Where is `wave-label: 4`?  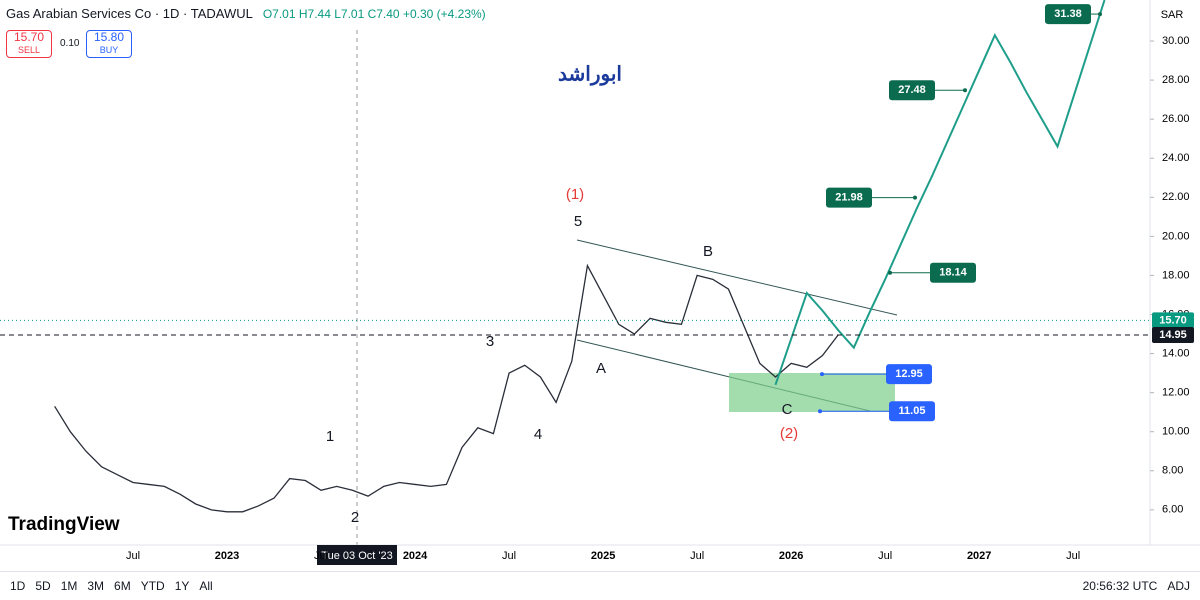 wave-label: 4 is located at coordinates (538, 434).